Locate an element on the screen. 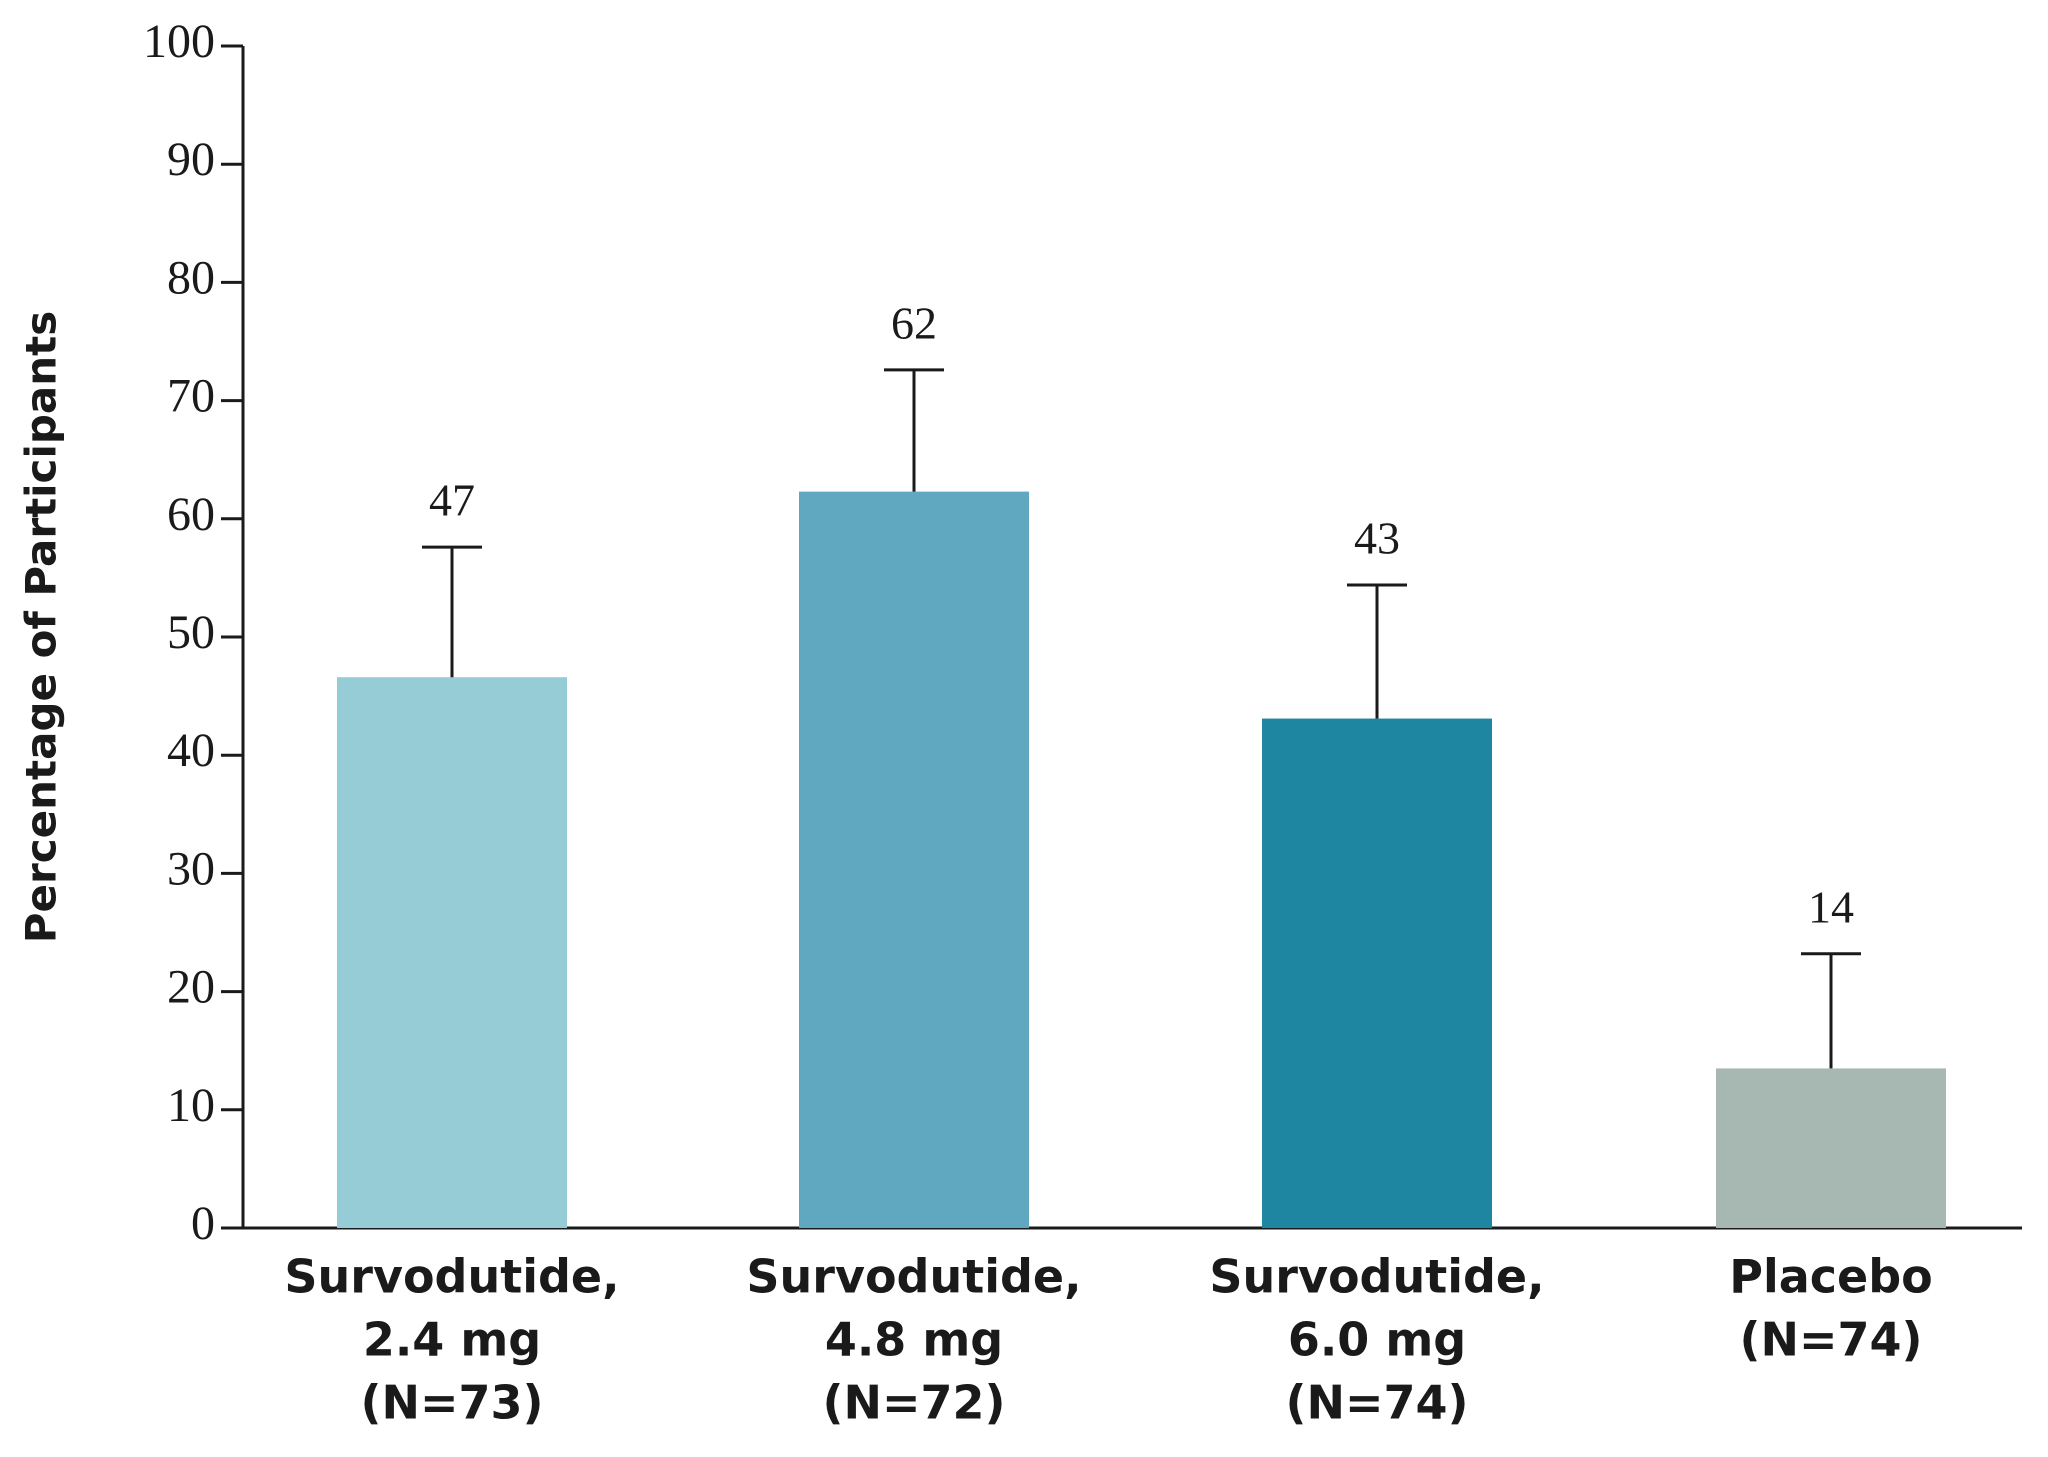  value-label: 47 is located at coordinates (452, 500).